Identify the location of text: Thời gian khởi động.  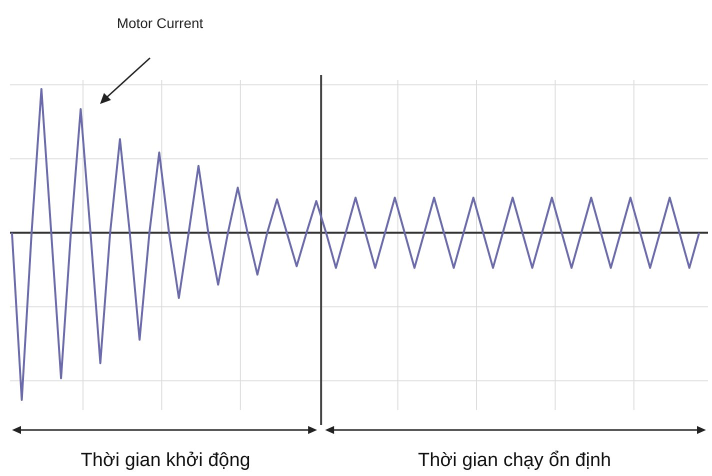
(165, 460).